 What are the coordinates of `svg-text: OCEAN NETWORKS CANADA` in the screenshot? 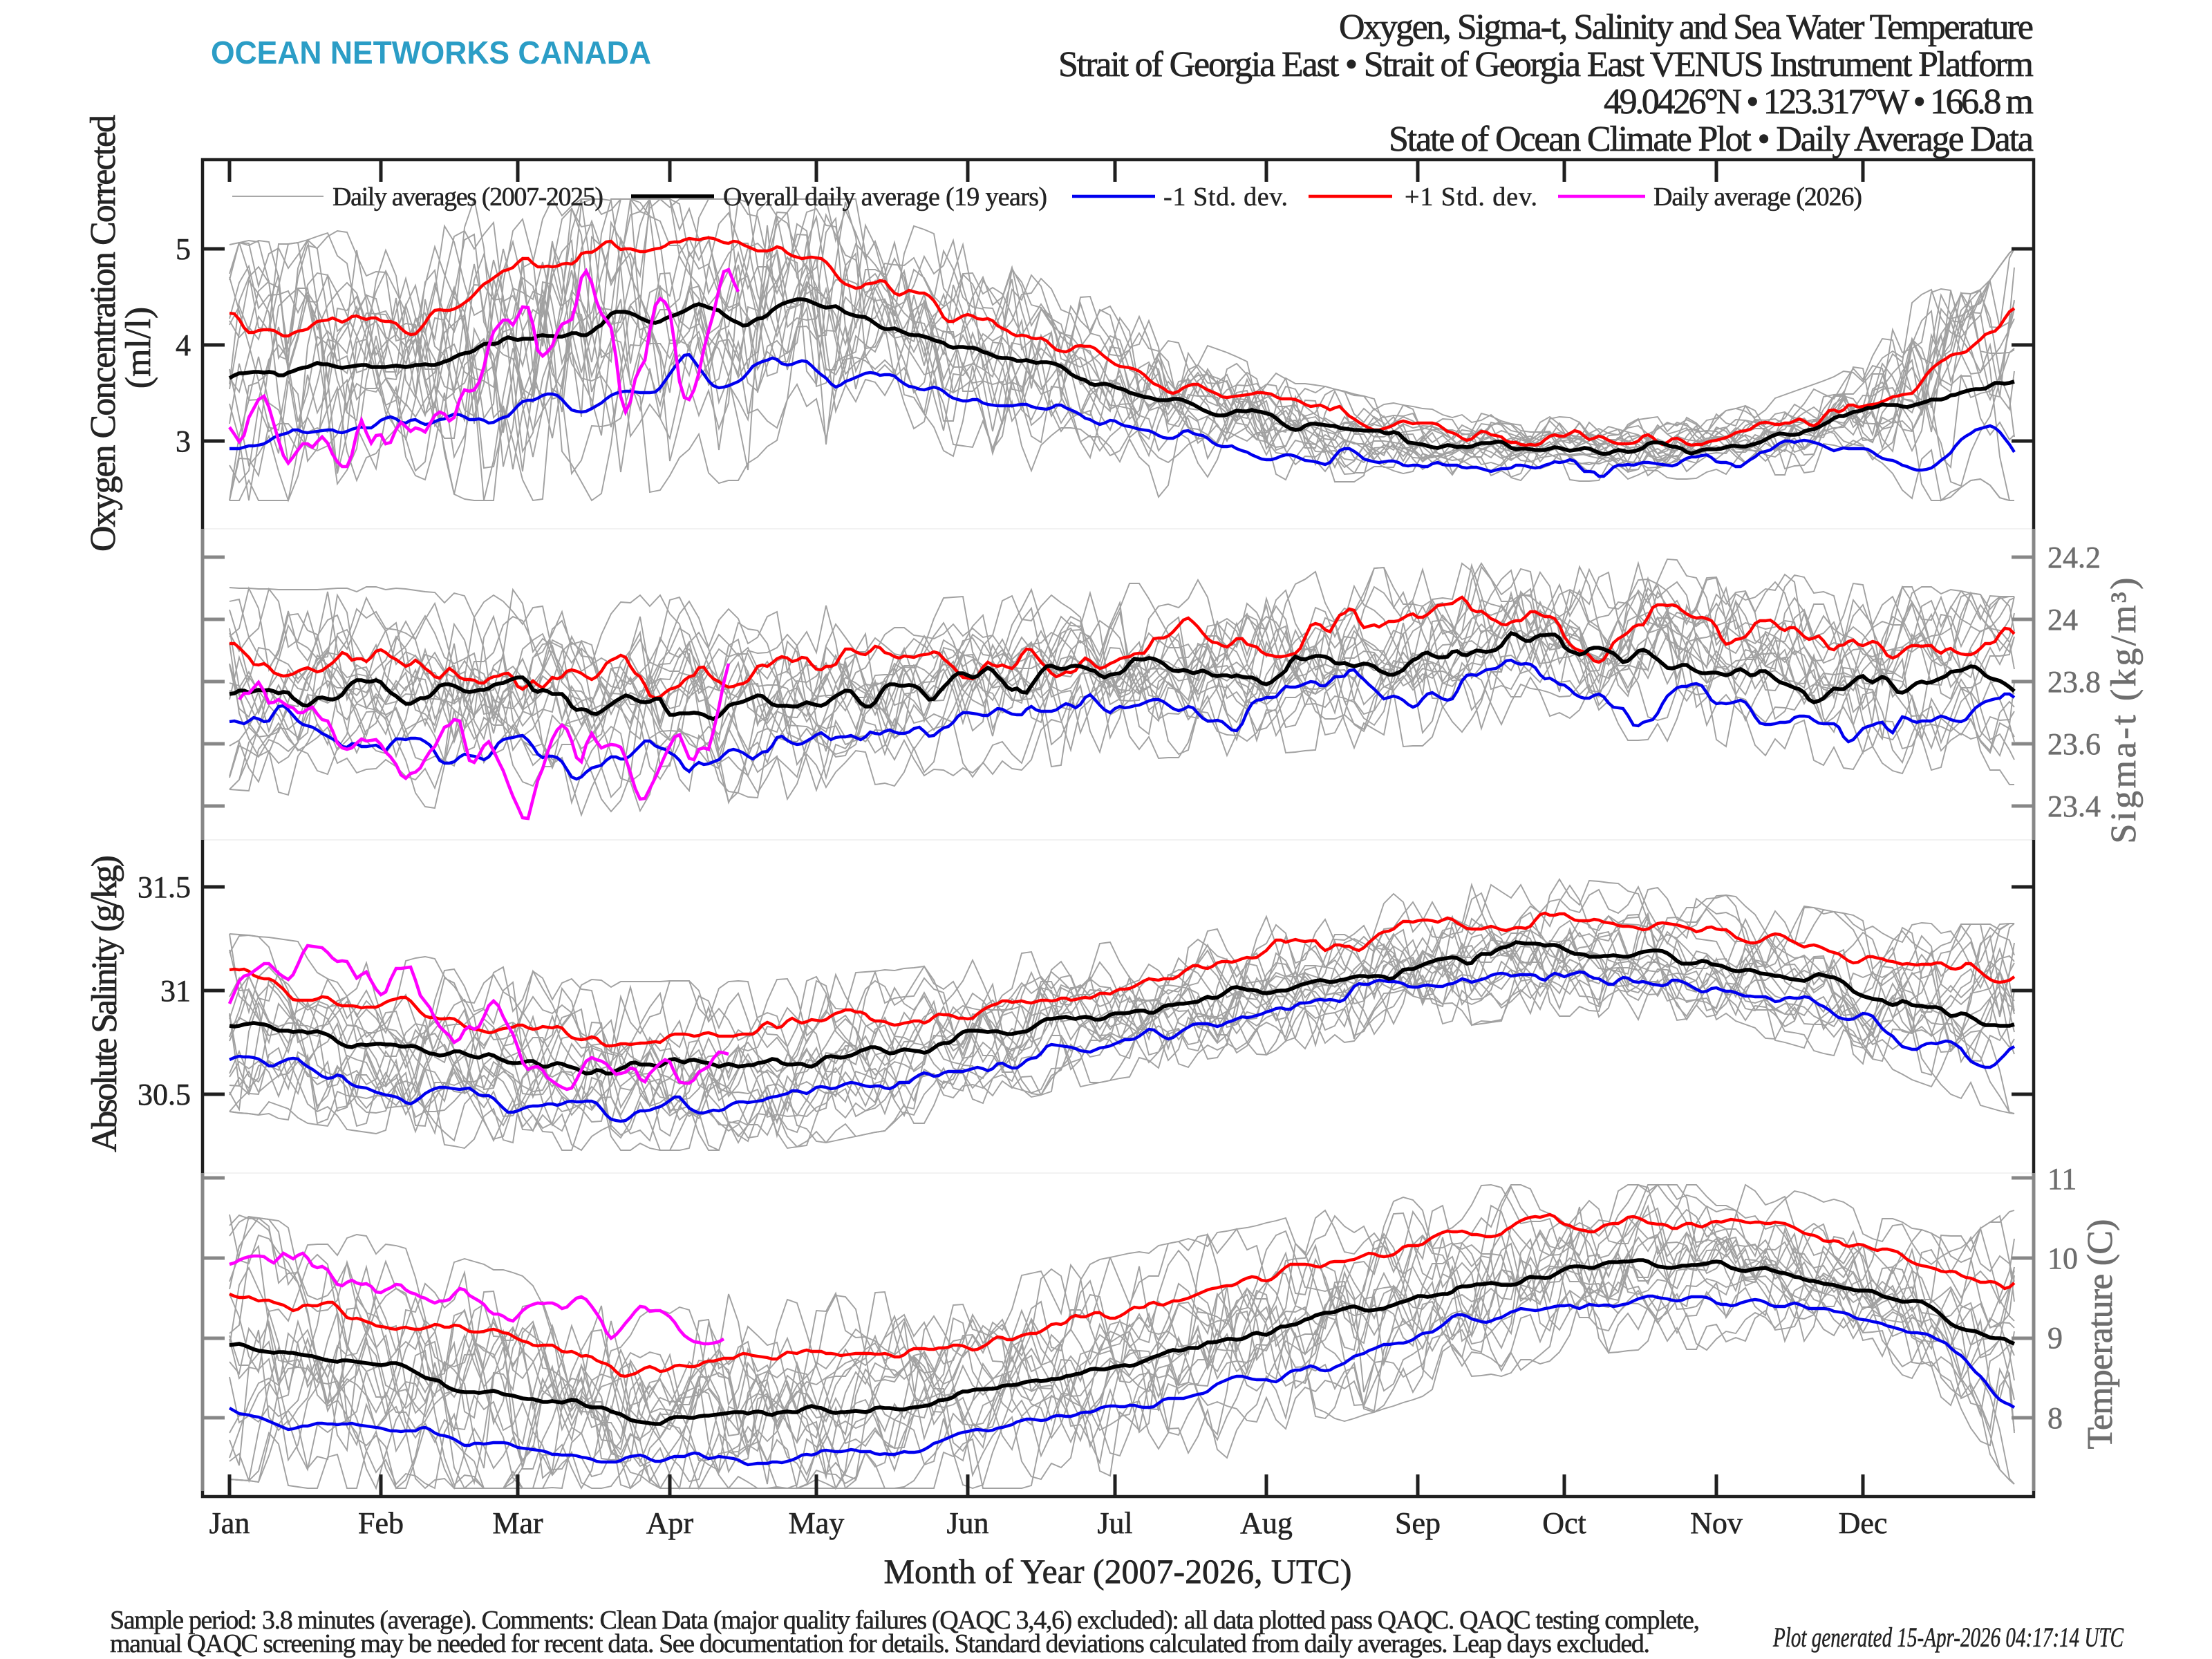 It's located at (431, 53).